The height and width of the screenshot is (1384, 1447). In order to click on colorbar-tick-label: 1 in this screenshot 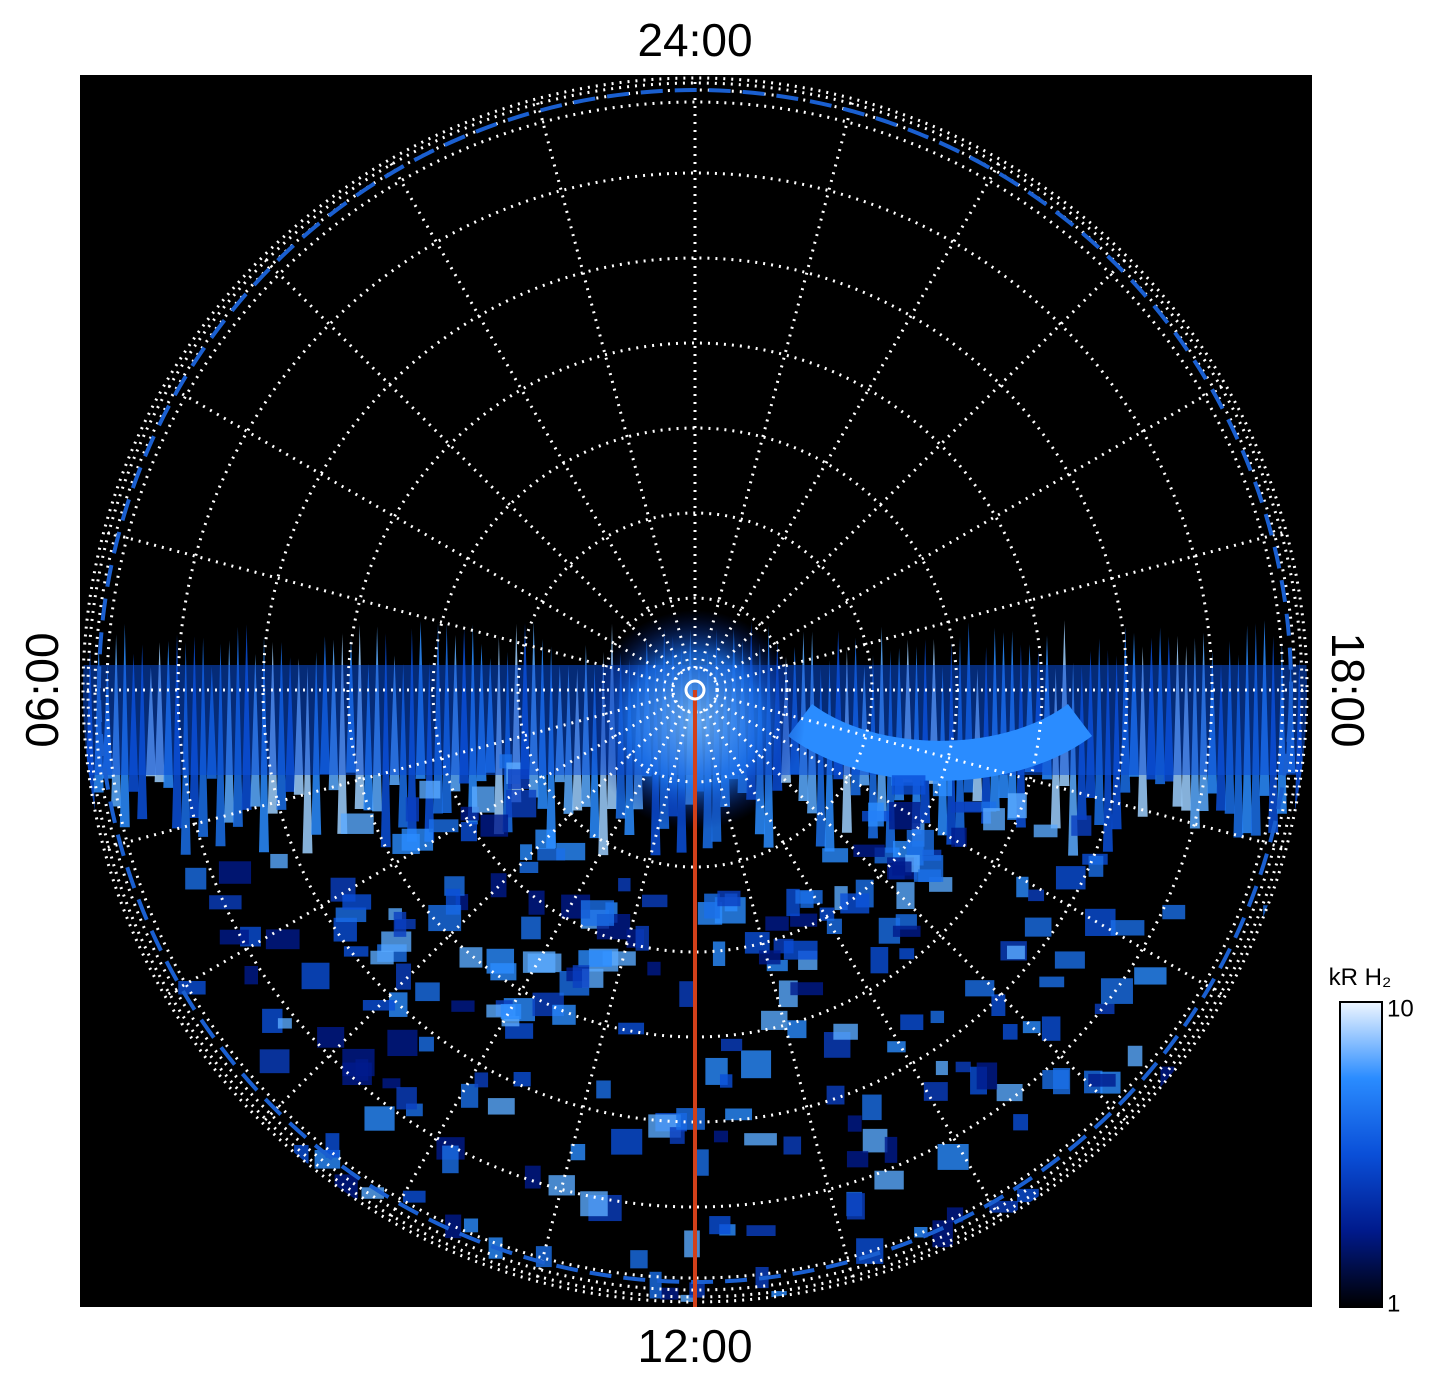, I will do `click(1393, 1303)`.